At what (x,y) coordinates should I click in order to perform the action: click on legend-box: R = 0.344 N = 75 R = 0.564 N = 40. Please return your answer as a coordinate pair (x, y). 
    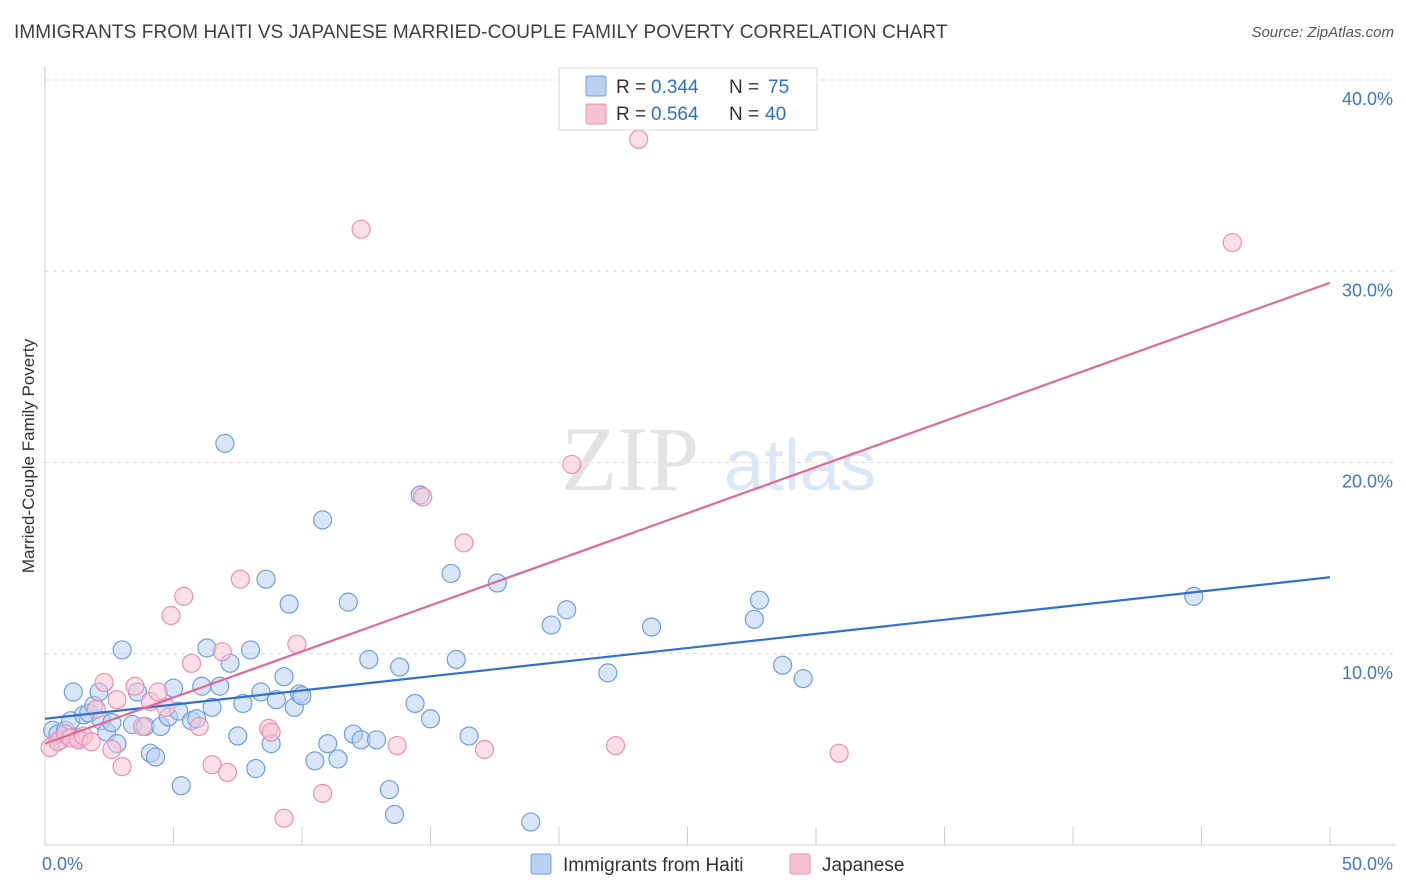
    Looking at the image, I should click on (688, 99).